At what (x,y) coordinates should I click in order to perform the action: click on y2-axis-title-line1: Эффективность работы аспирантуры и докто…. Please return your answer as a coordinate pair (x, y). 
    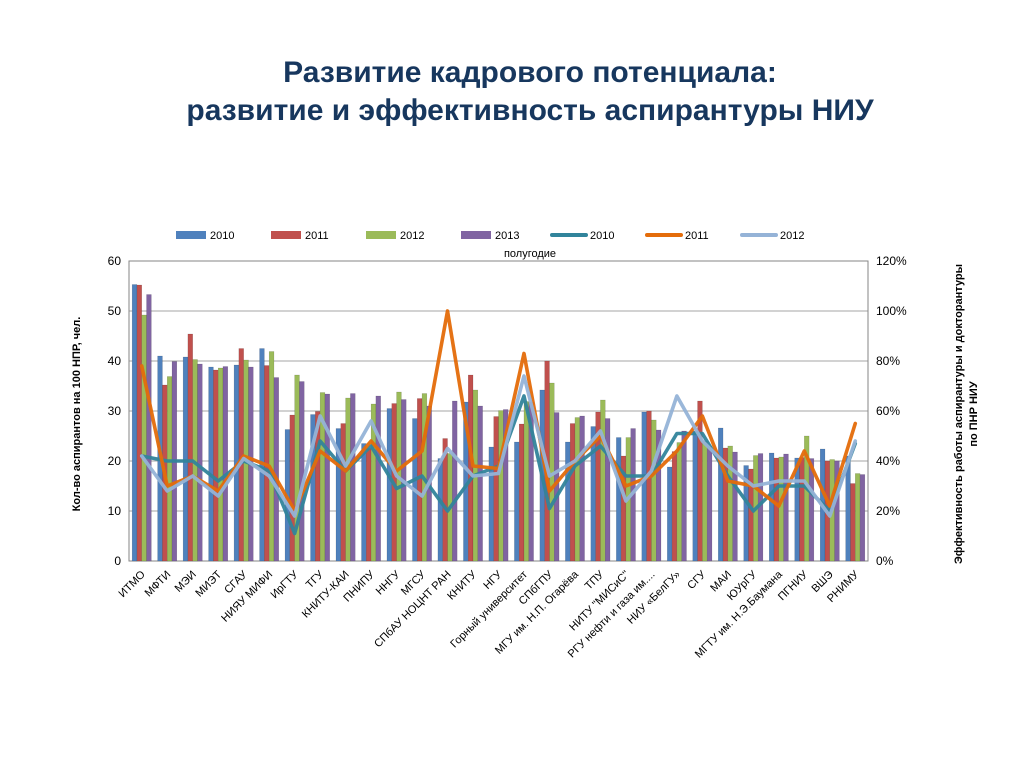
    Looking at the image, I should click on (959, 414).